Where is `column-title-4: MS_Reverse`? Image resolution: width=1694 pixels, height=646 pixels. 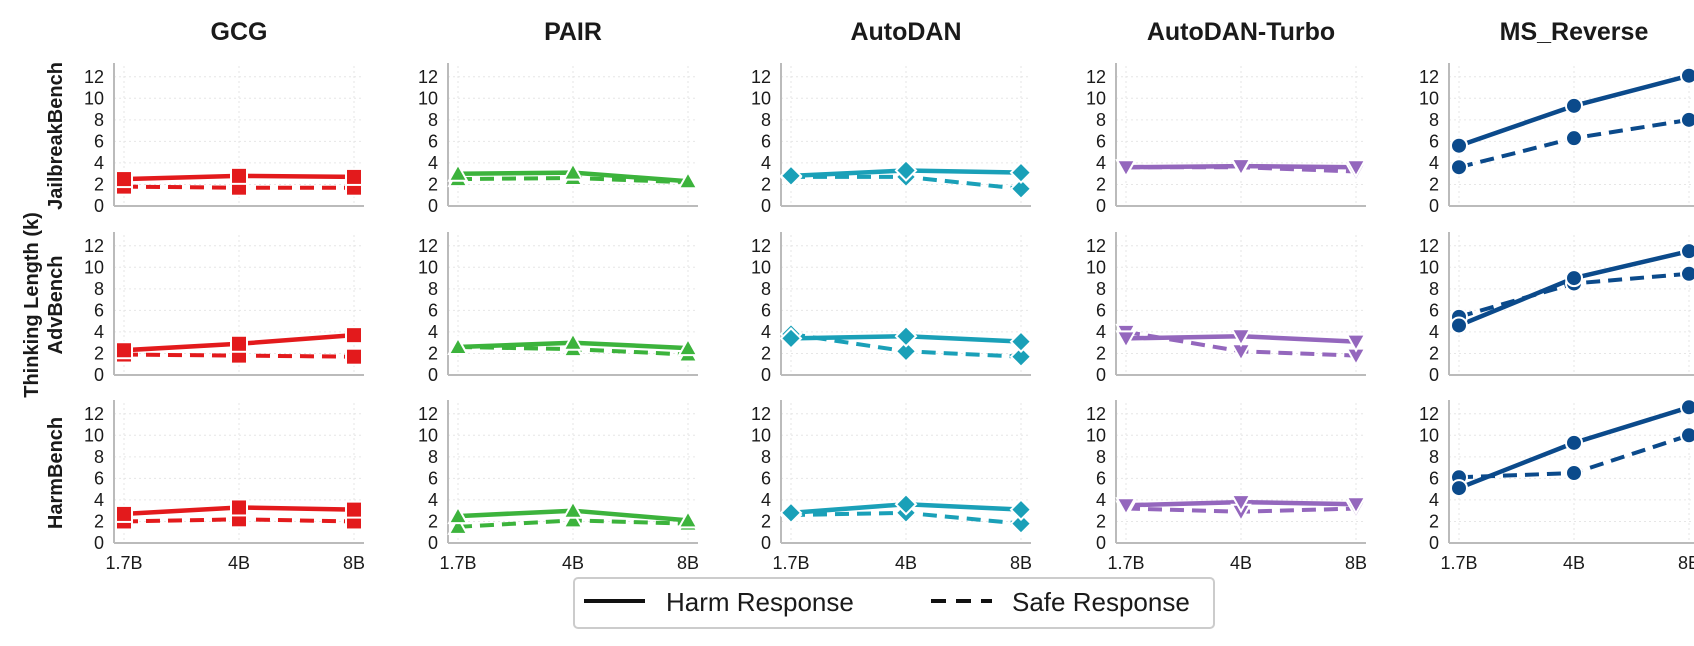
column-title-4: MS_Reverse is located at coordinates (1574, 32).